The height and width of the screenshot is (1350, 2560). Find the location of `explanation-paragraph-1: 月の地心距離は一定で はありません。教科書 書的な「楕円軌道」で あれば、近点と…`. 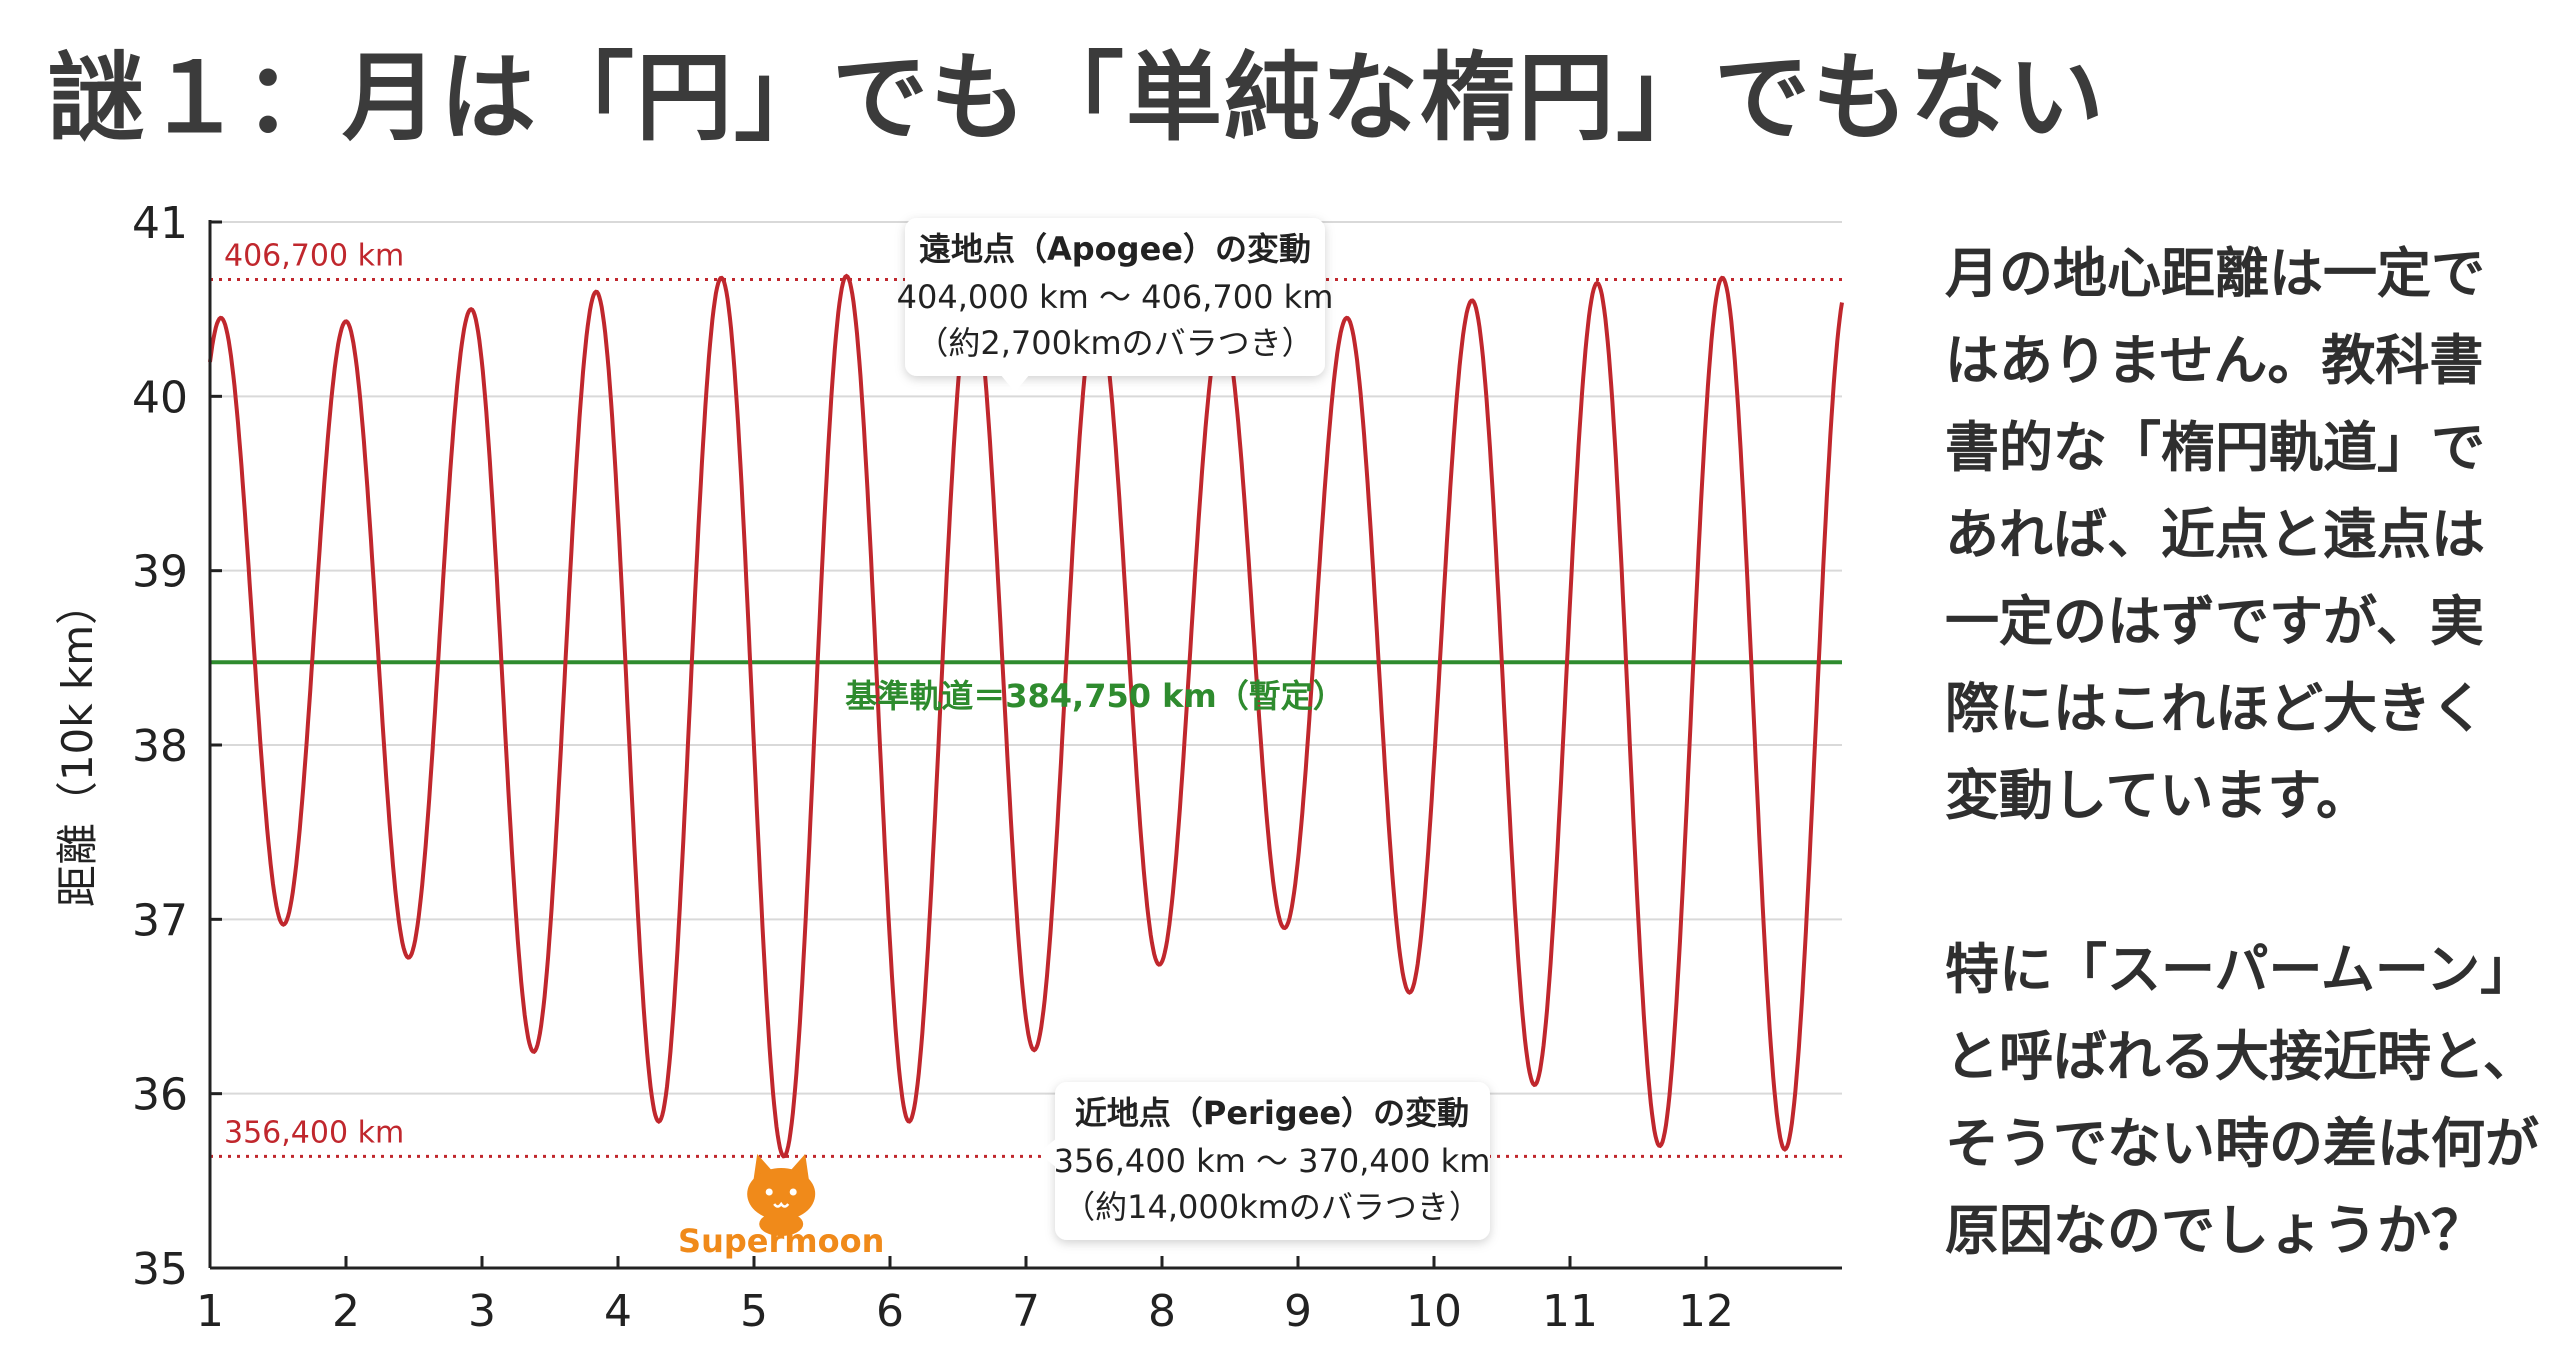

explanation-paragraph-1: 月の地心距離は一定で はありません。教科書 書的な「楕円軌道」で あれば、近点と… is located at coordinates (2215, 534).